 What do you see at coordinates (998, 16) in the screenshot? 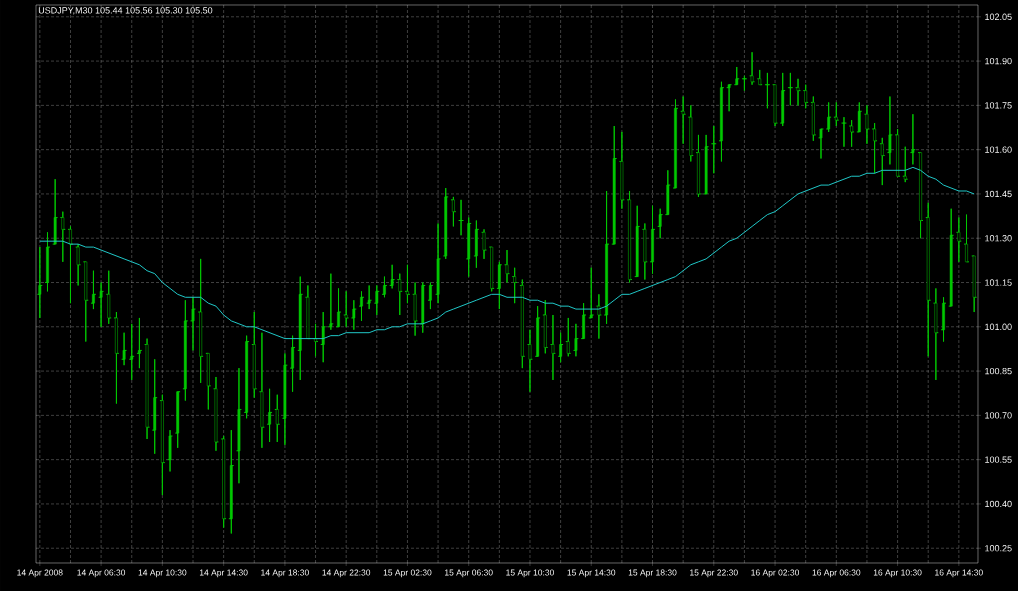
I see `y-tick-label: 102.05` at bounding box center [998, 16].